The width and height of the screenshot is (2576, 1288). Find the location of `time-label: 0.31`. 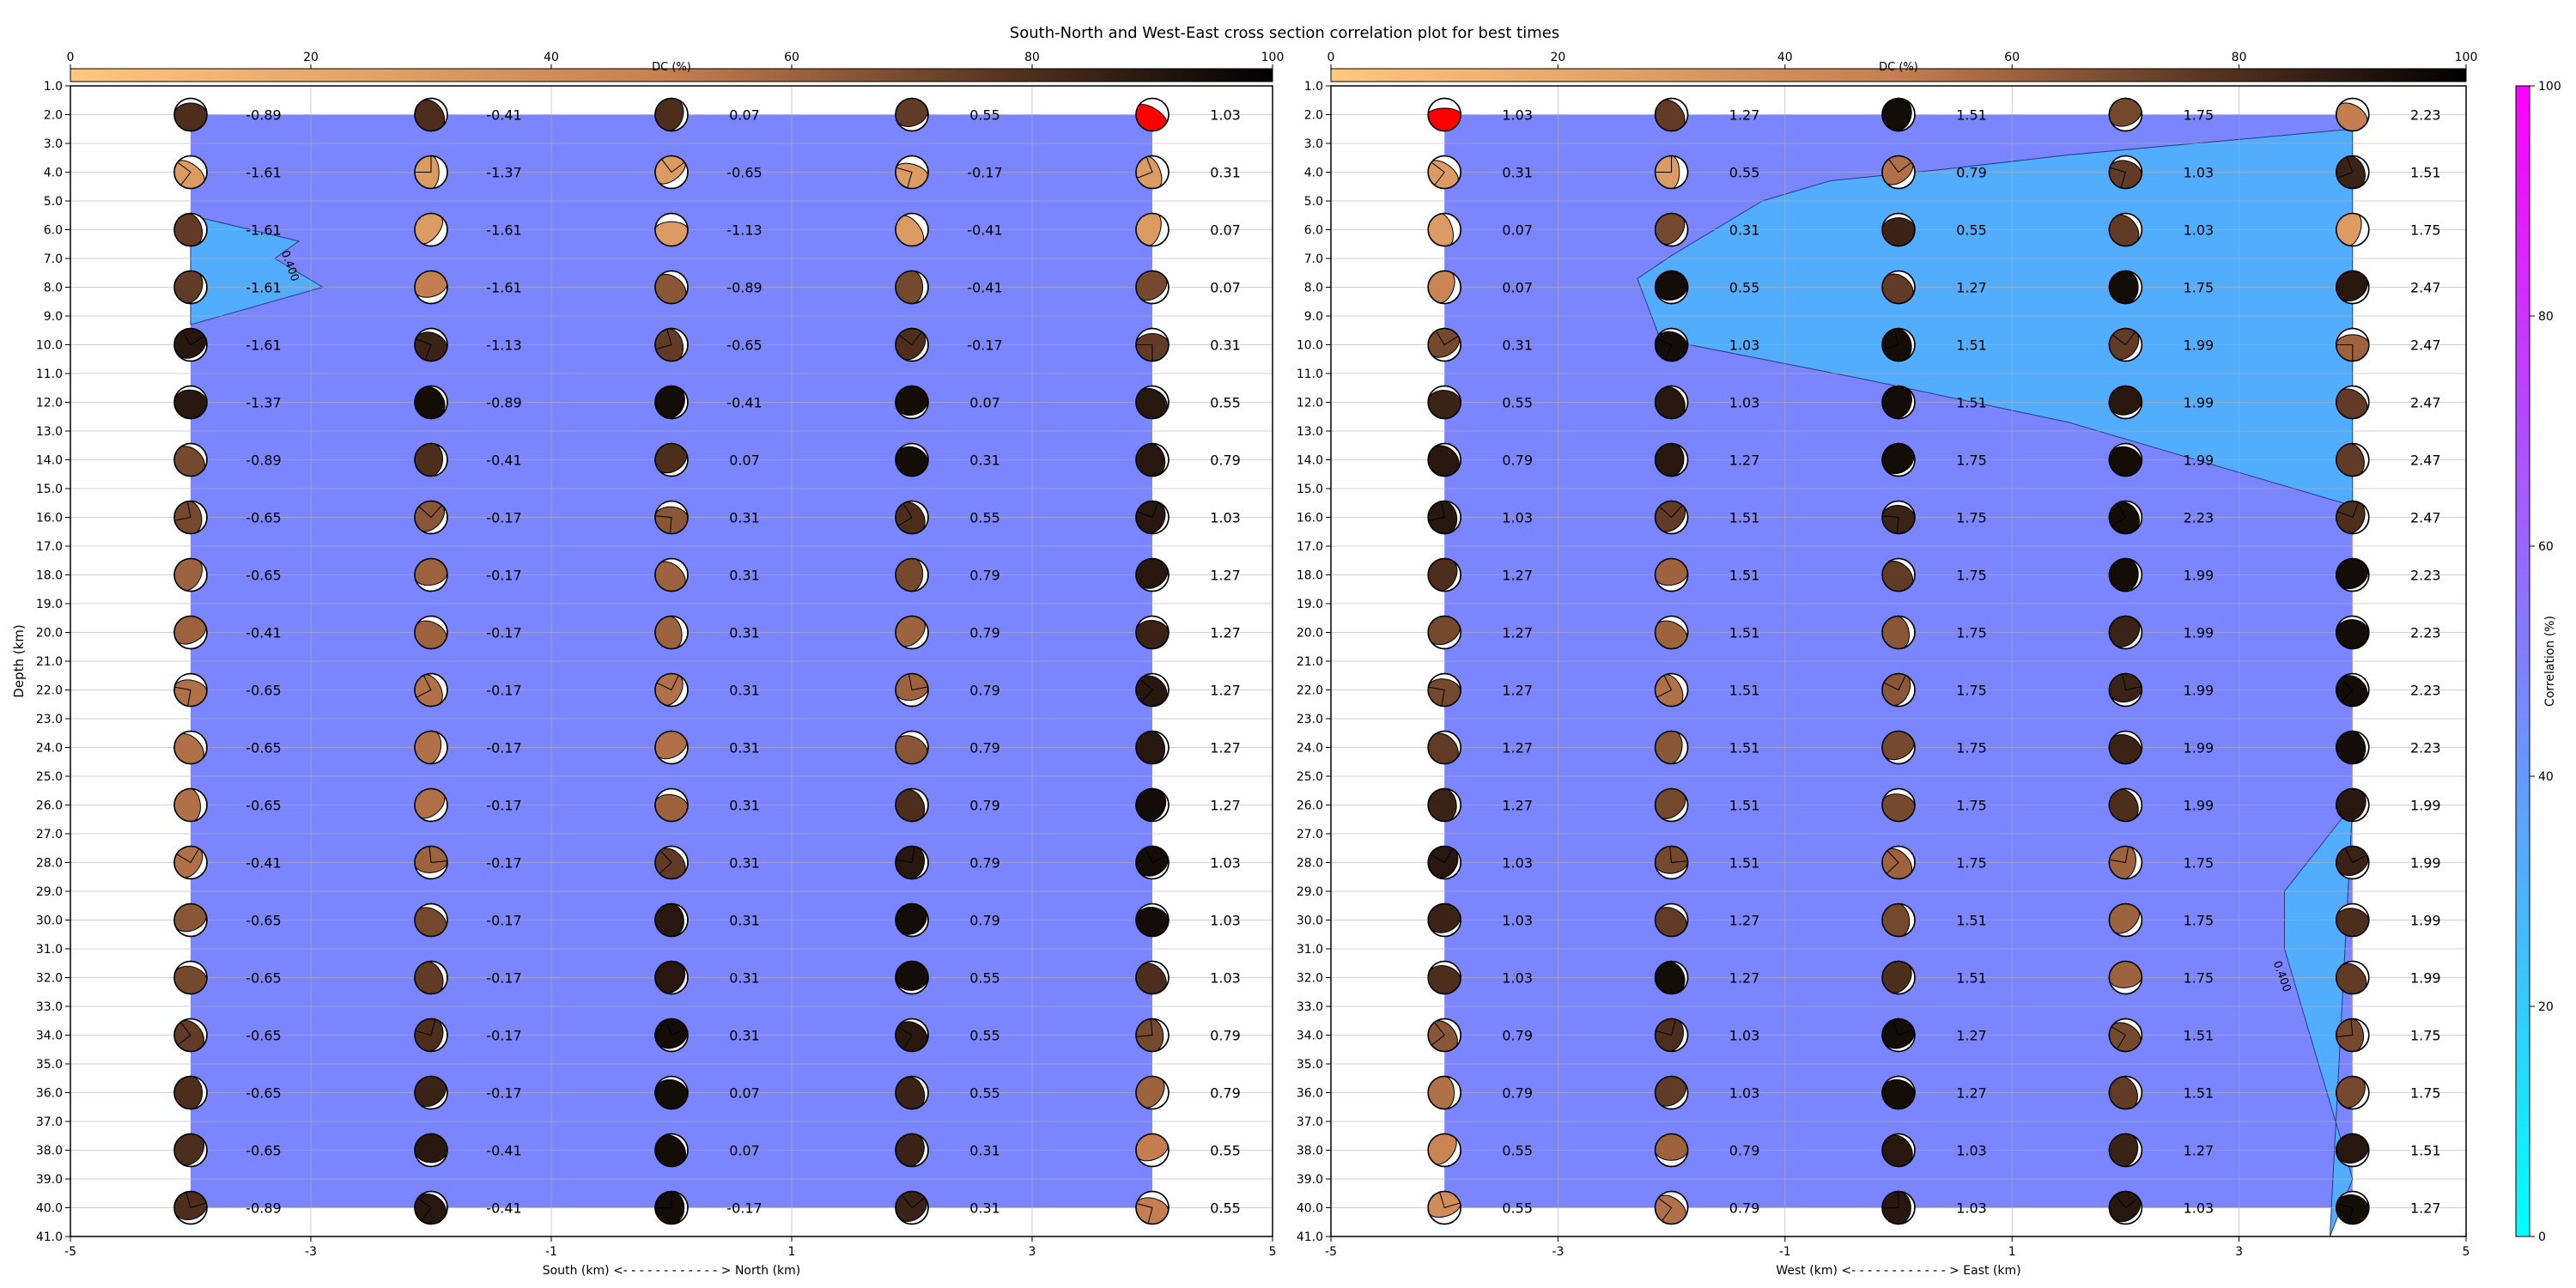

time-label: 0.31 is located at coordinates (1225, 173).